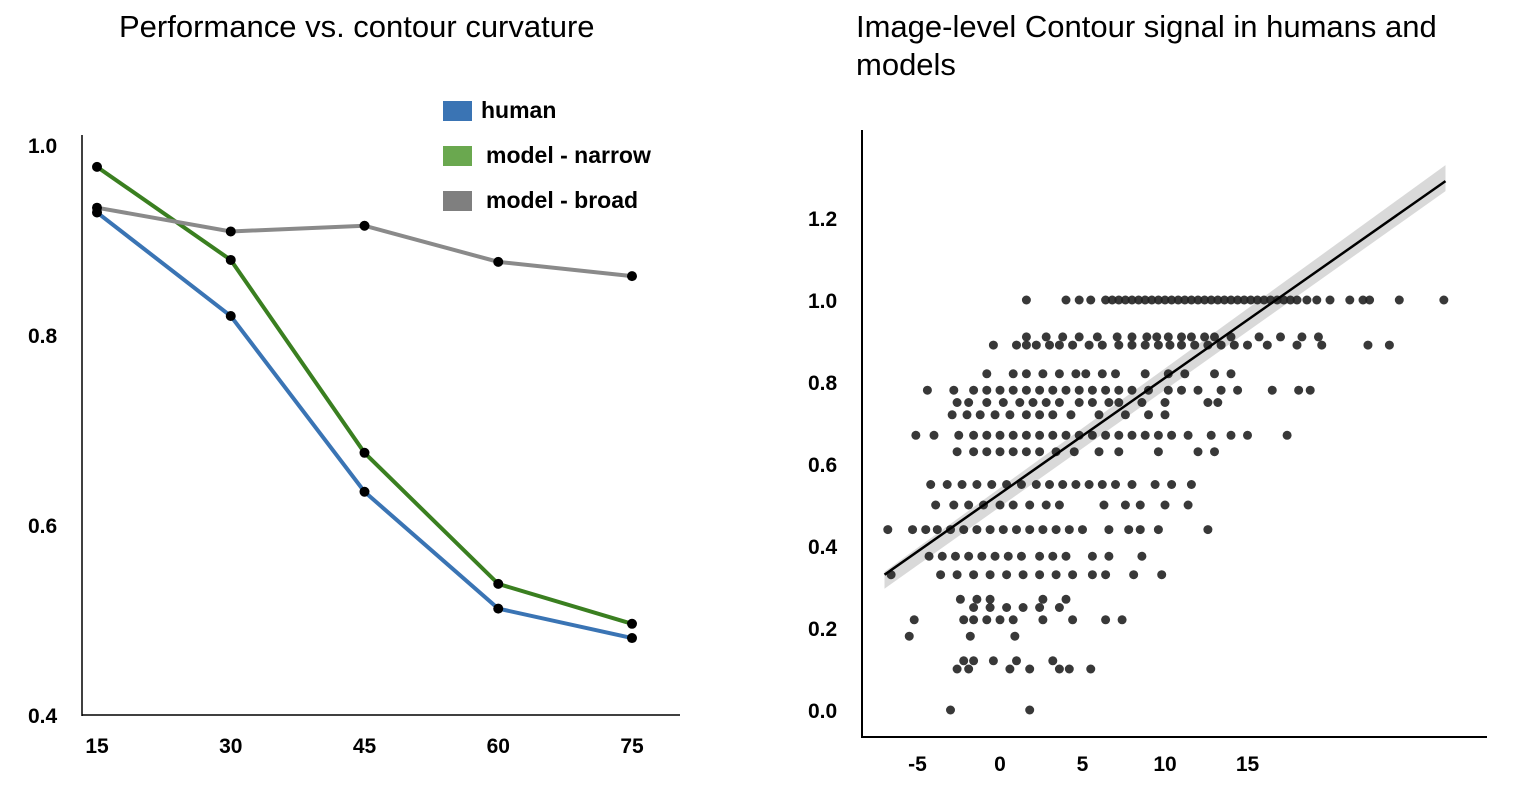 This screenshot has height=788, width=1519. Describe the element at coordinates (43, 336) in the screenshot. I see `left-y-tick-label: 0.8` at that location.